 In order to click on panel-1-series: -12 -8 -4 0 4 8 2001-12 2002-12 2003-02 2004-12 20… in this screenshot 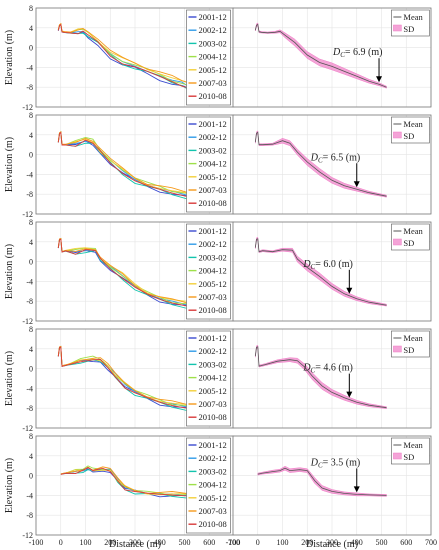, I will do `click(128, 58)`.